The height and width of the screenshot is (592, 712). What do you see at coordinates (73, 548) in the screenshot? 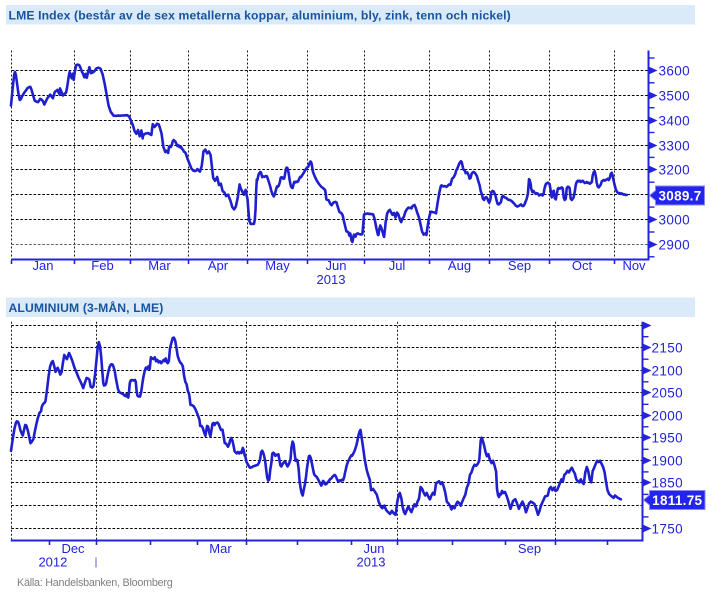
I see `svg-text: Dec` at bounding box center [73, 548].